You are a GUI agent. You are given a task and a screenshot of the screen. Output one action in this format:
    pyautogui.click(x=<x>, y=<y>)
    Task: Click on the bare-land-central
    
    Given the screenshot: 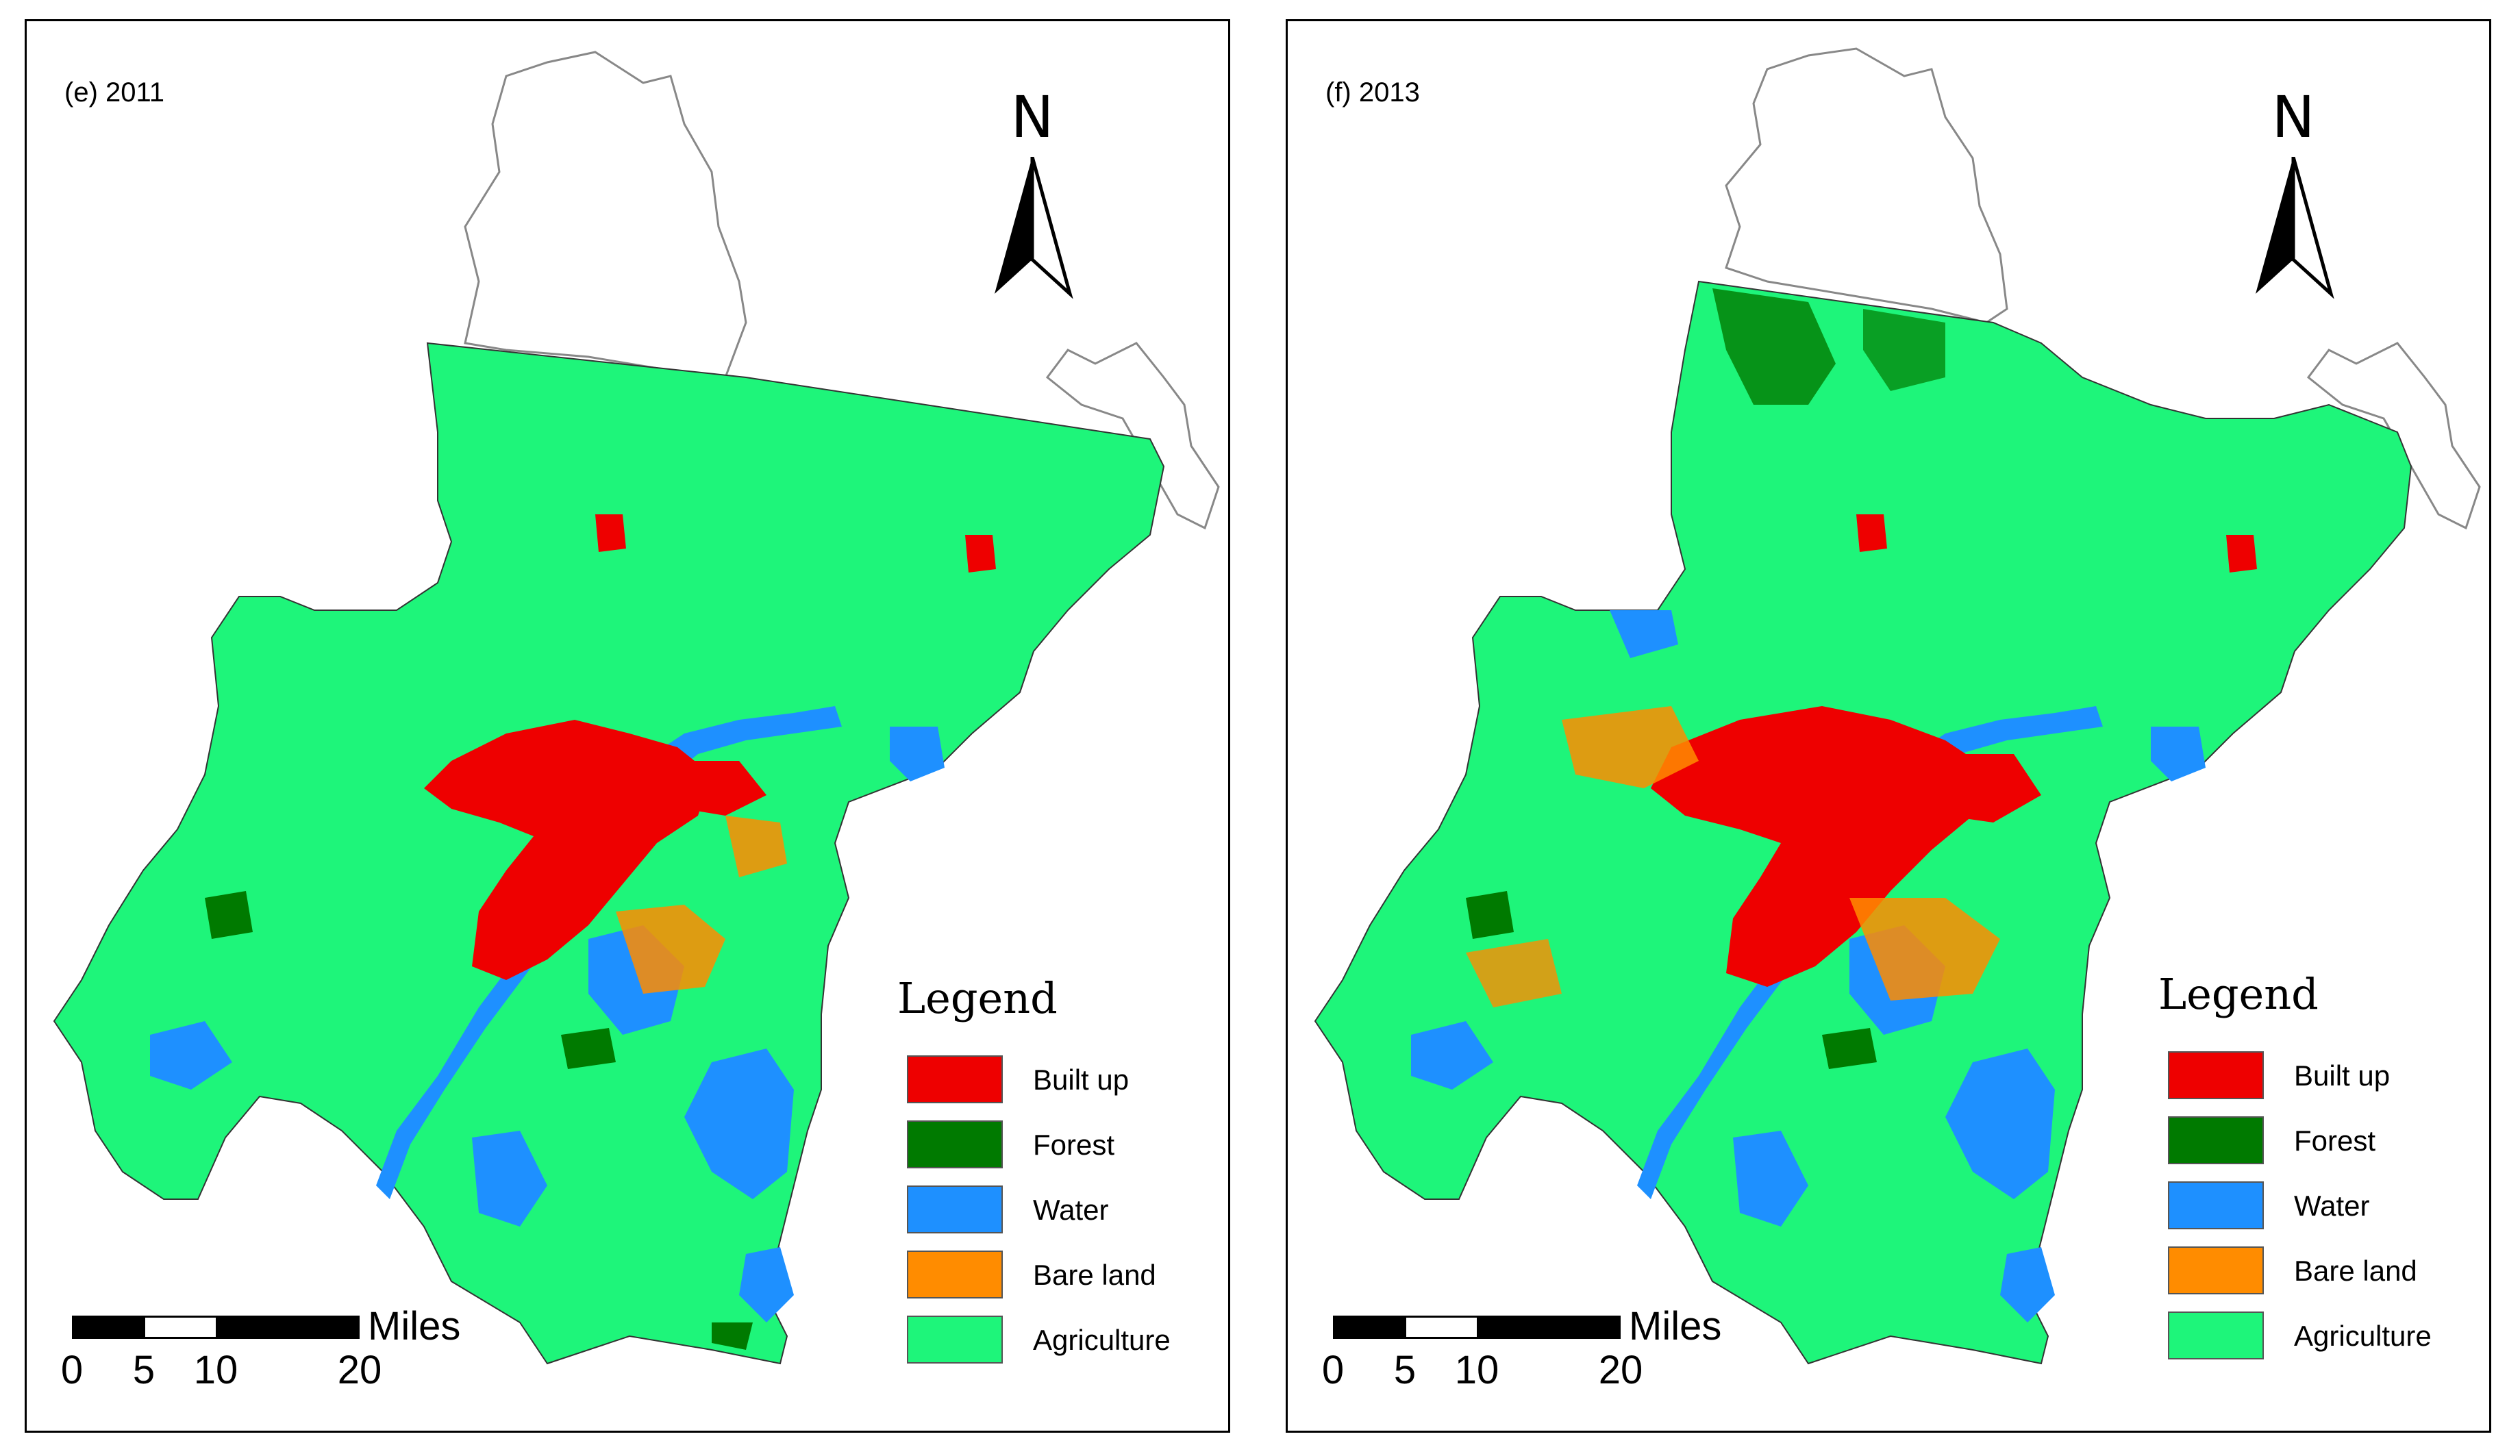 What is the action you would take?
    pyautogui.click(x=1630, y=747)
    